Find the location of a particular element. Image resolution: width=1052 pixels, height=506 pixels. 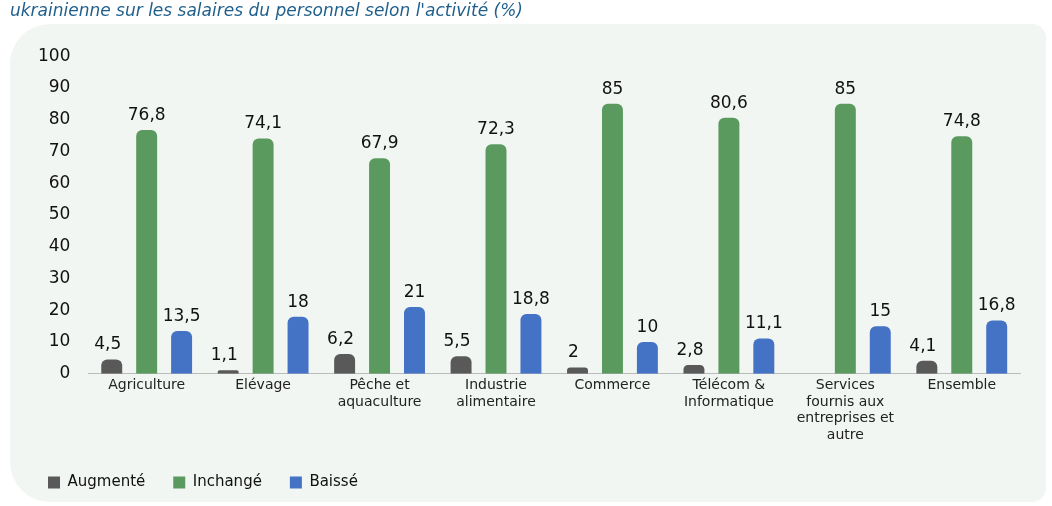

y-tick-label: 10 is located at coordinates (59, 340).